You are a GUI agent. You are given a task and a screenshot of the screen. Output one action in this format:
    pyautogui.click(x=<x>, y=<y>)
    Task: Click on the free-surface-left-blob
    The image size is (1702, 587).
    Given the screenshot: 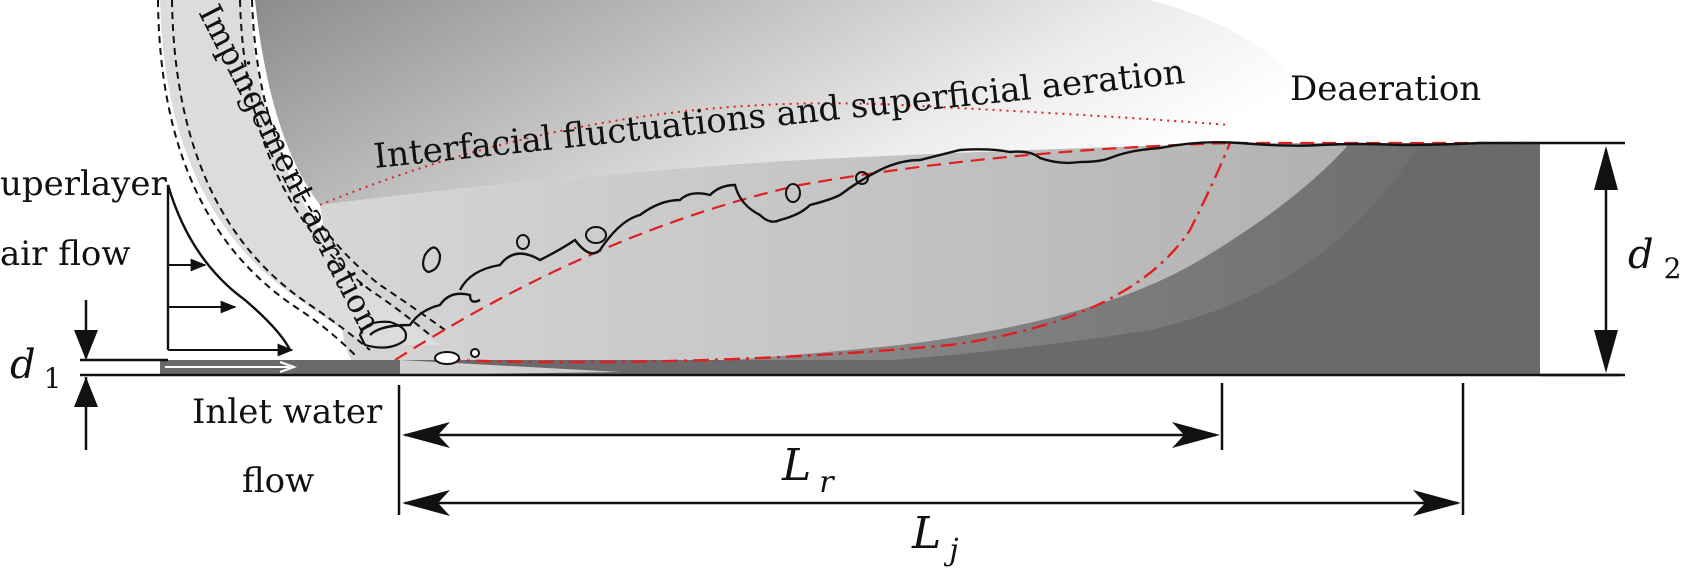 What is the action you would take?
    pyautogui.click(x=383, y=334)
    